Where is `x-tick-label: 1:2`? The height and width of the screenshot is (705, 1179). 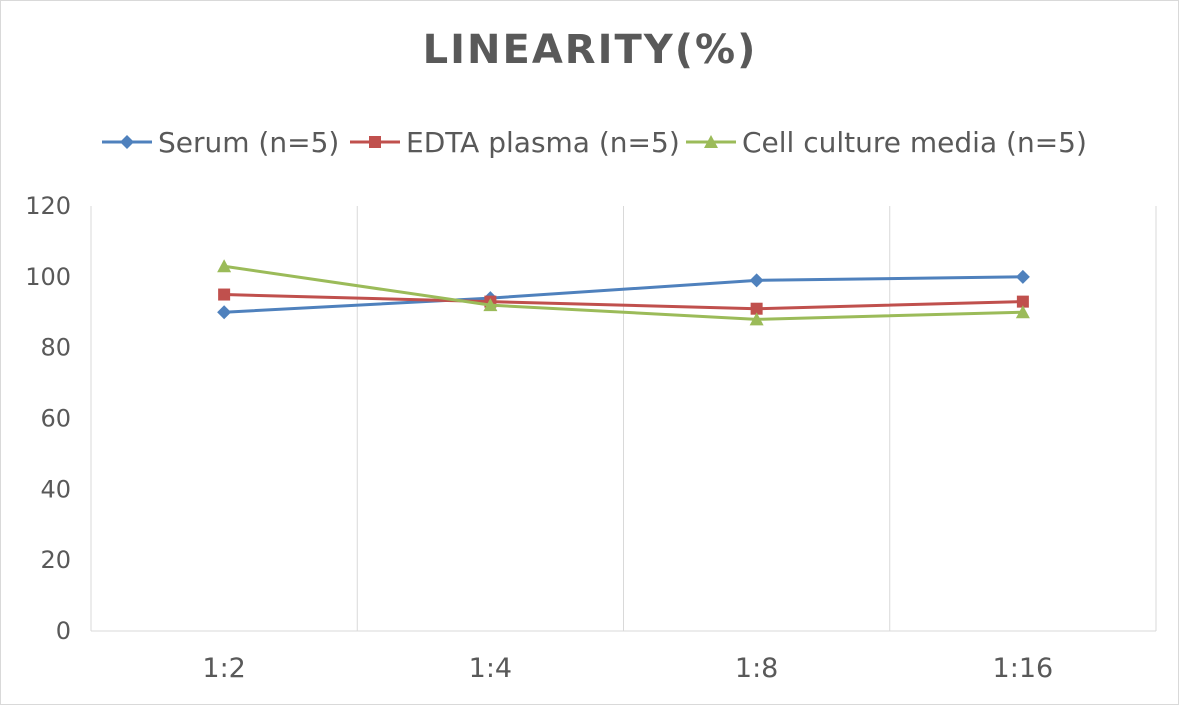
x-tick-label: 1:2 is located at coordinates (223, 668).